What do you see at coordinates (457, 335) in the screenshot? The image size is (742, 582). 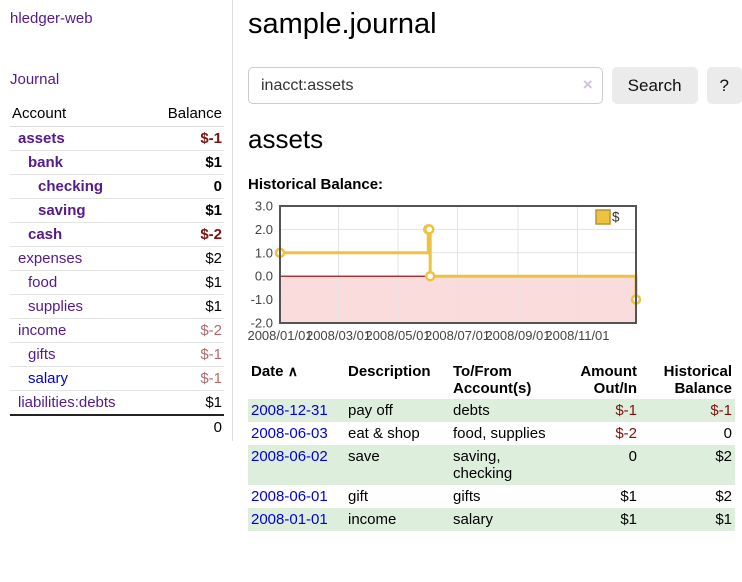 I see `x-axis-tick-label: 2008/07/01` at bounding box center [457, 335].